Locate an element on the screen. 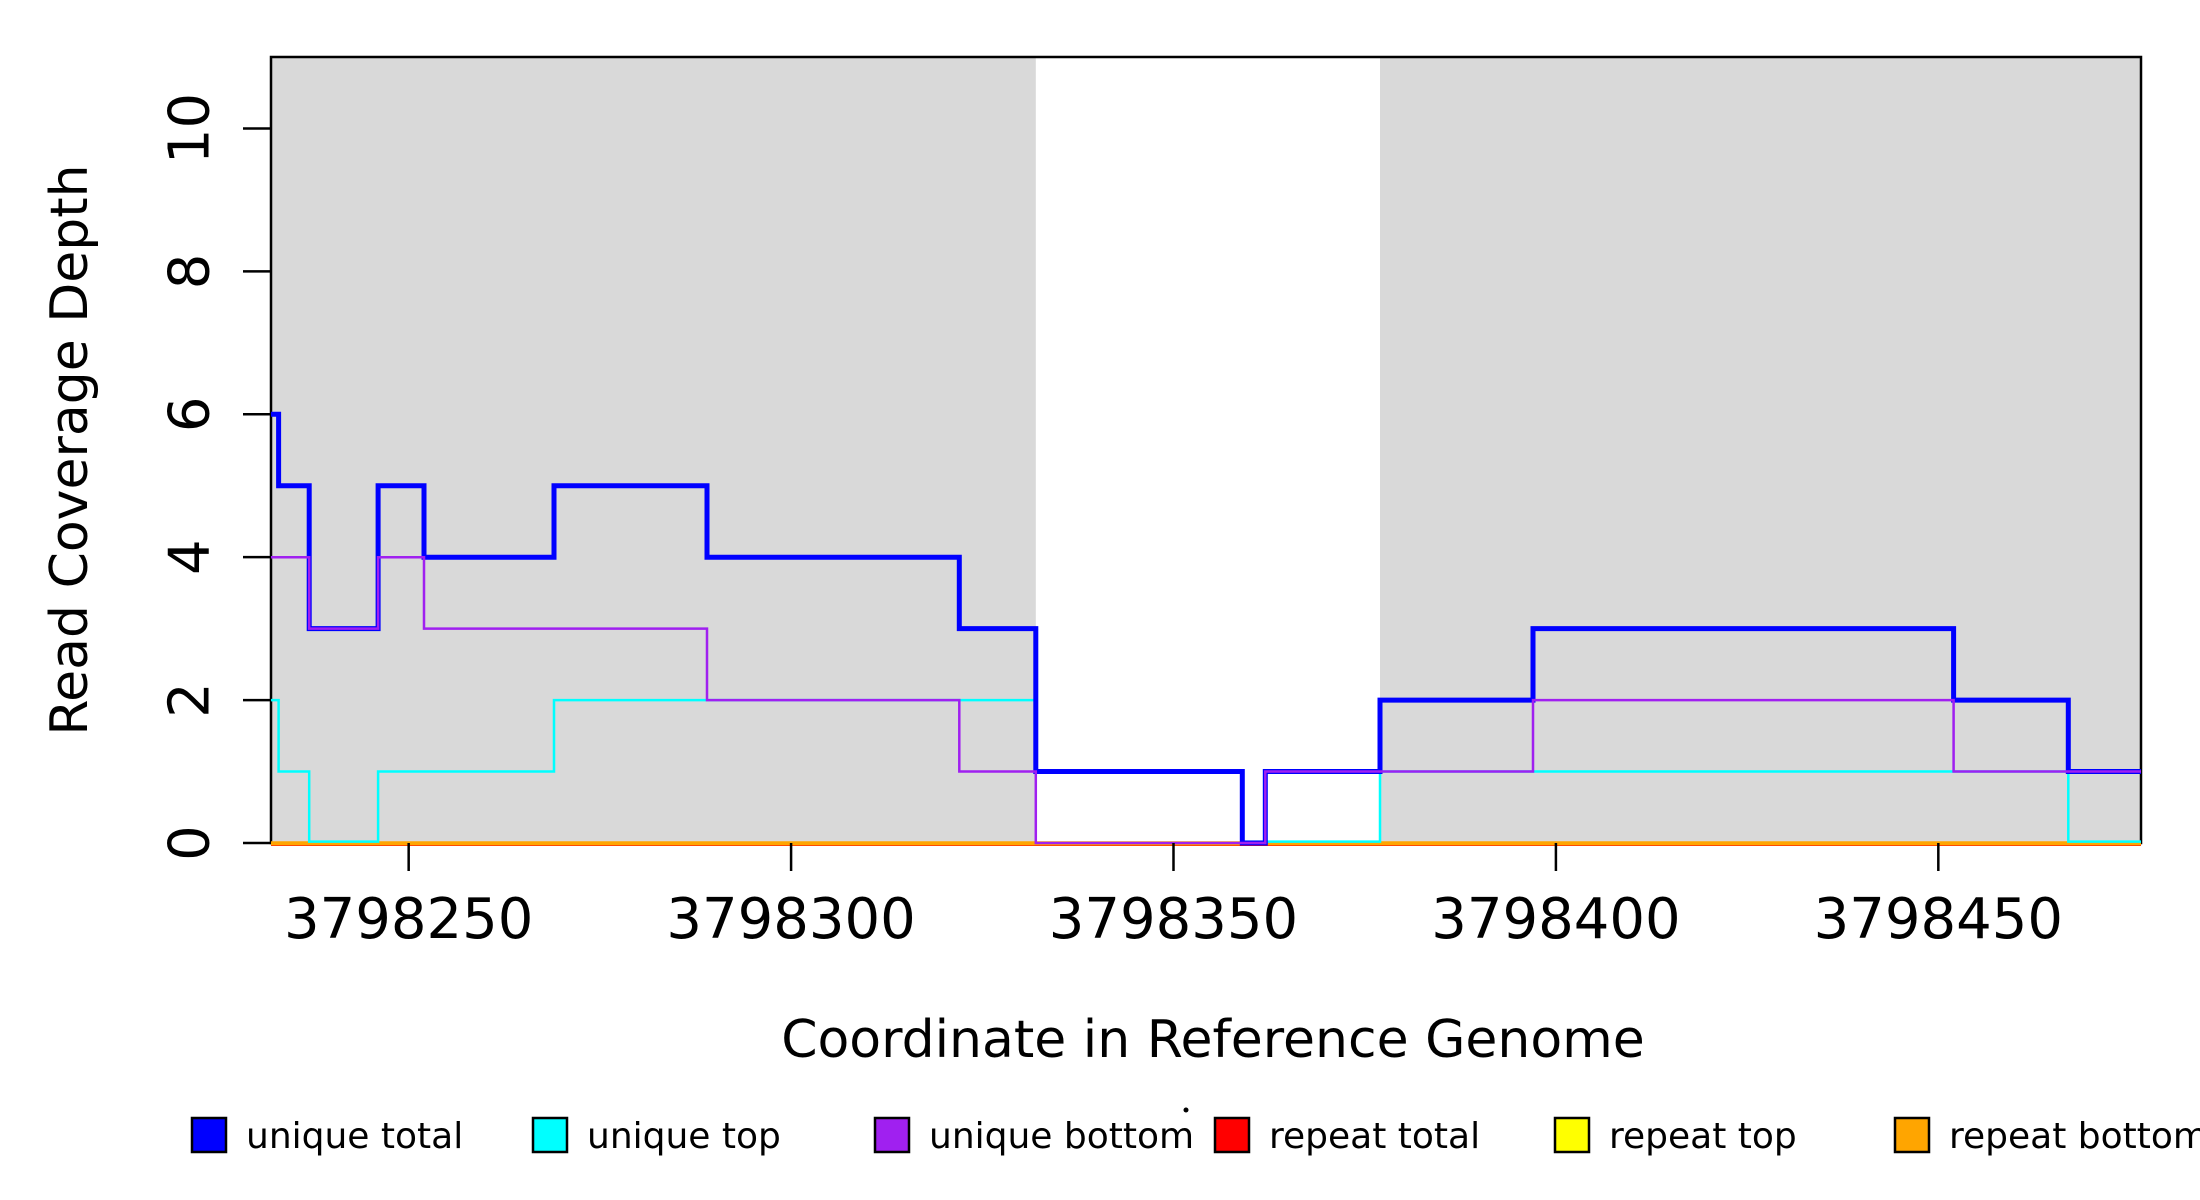 Image resolution: width=2200 pixels, height=1200 pixels. legend-label-unique-top: unique top is located at coordinates (684, 1136).